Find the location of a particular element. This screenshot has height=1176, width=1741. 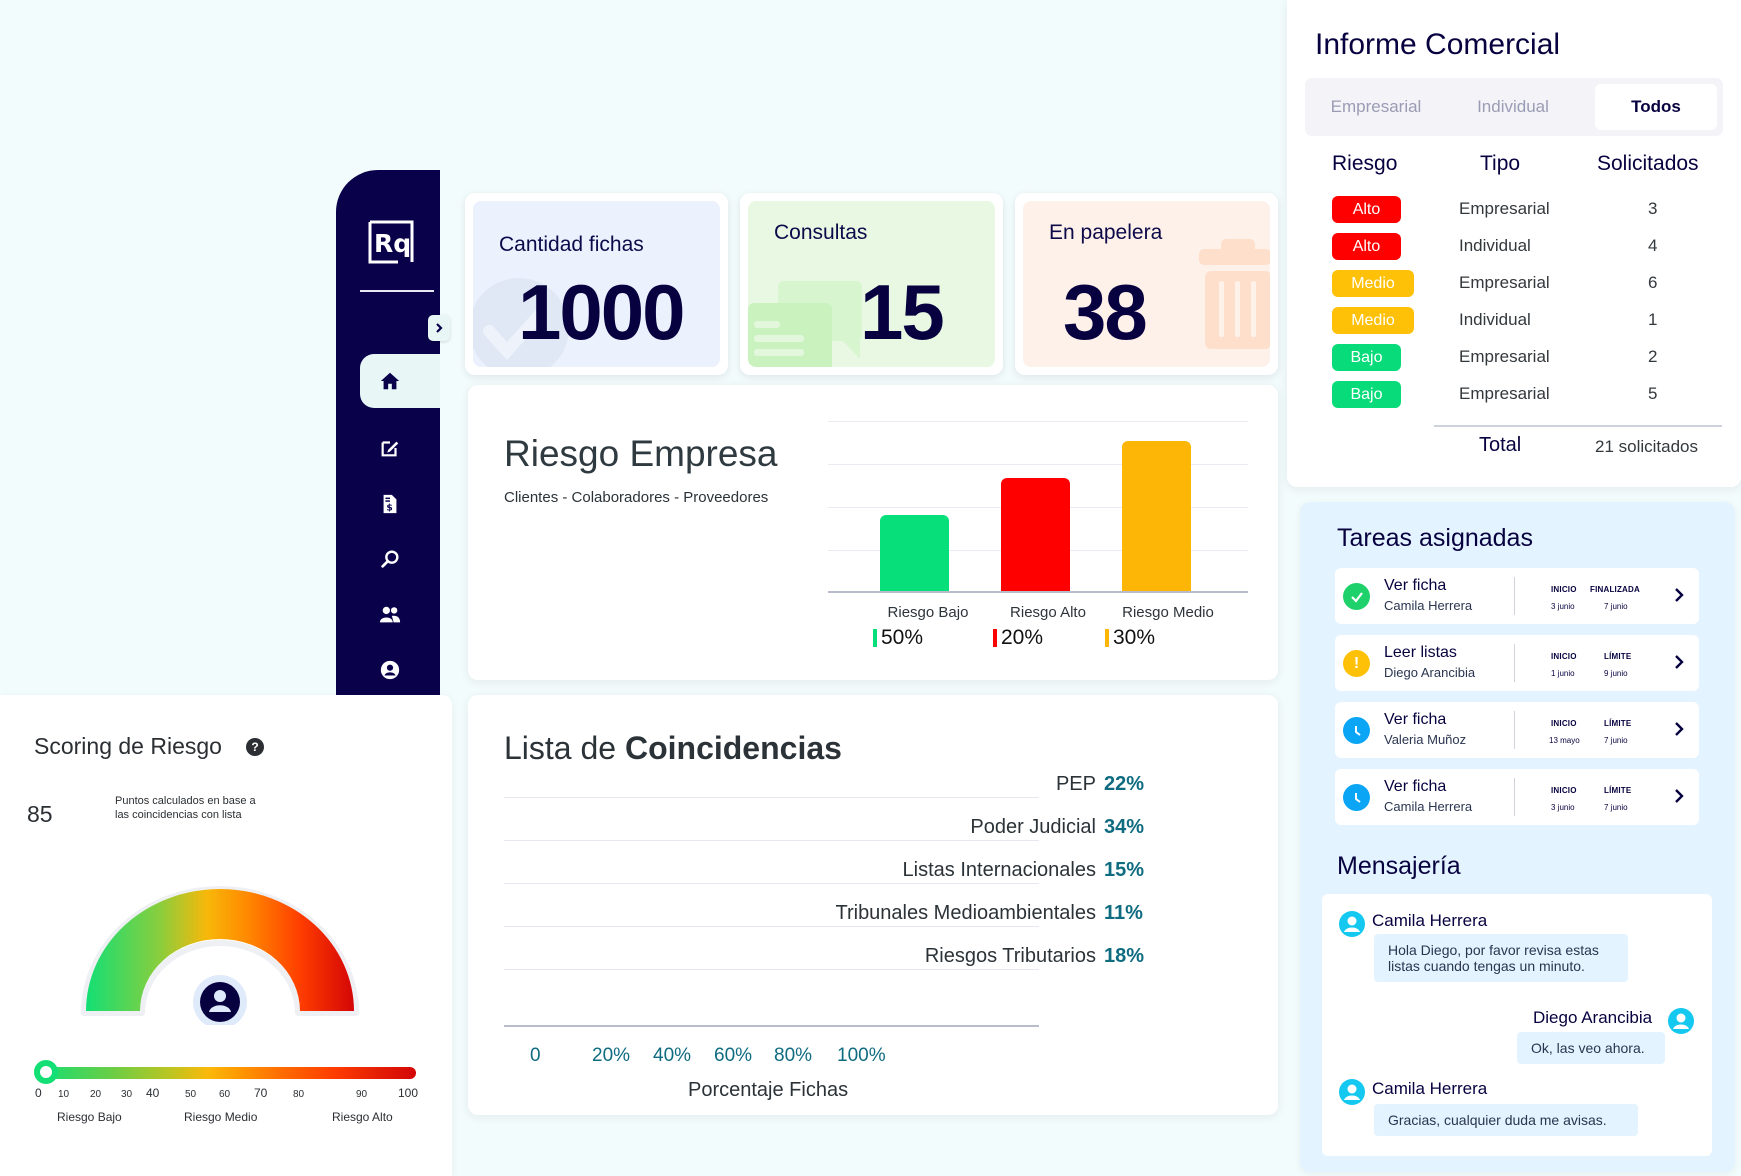

sidebar-item-users is located at coordinates (400, 615).